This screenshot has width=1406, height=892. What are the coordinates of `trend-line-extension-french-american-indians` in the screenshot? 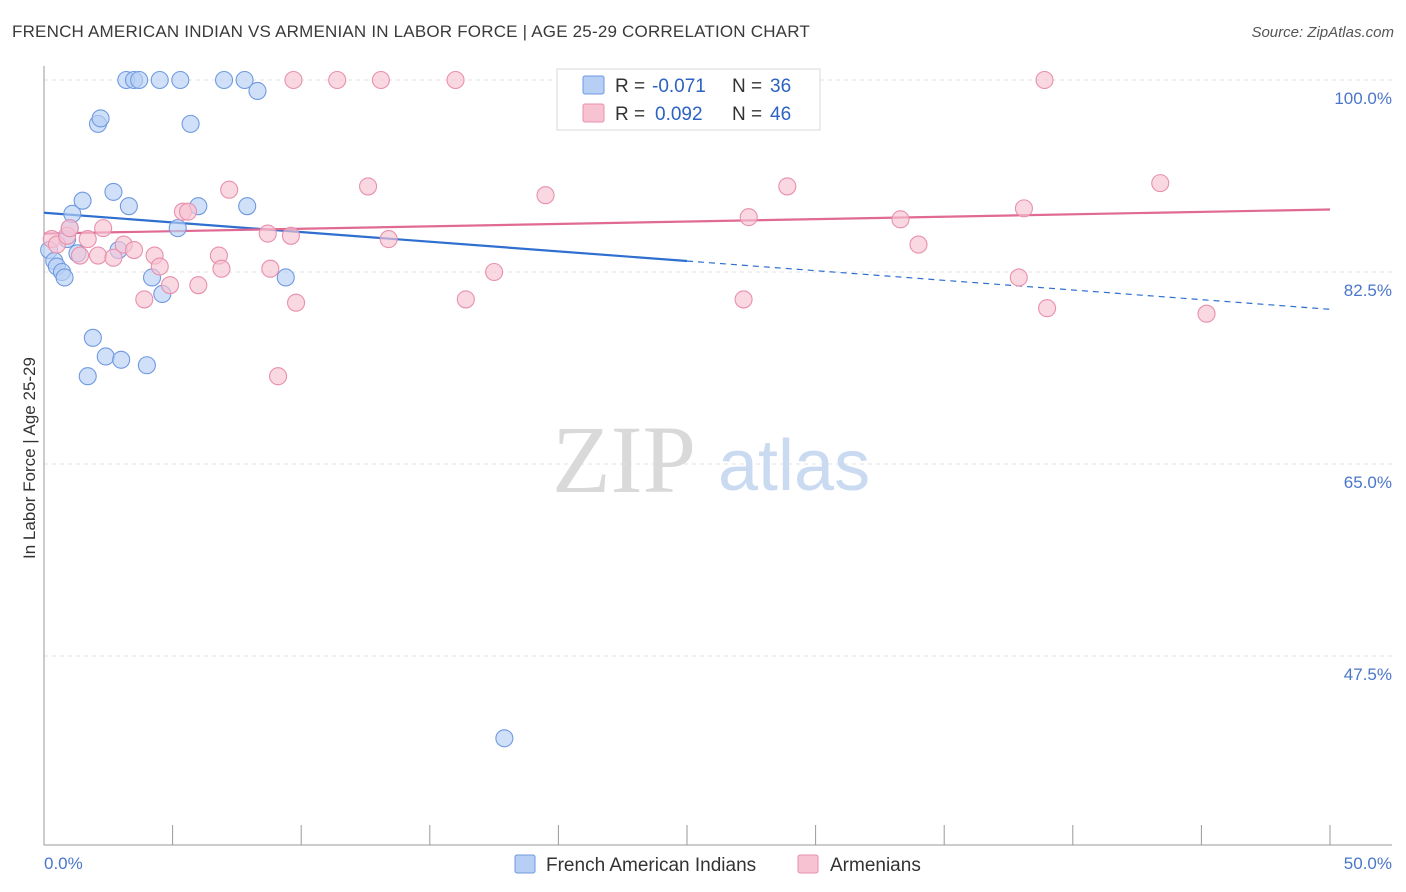 It's located at (1008, 285).